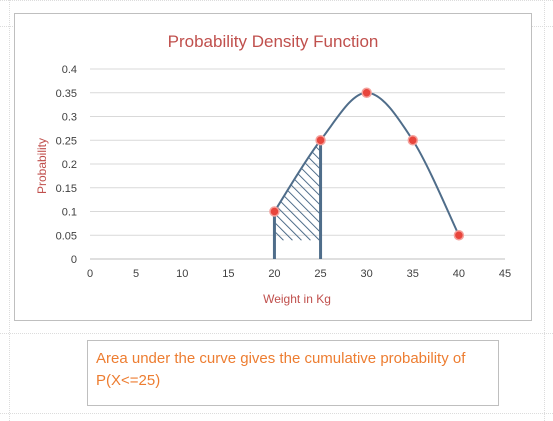  Describe the element at coordinates (69, 213) in the screenshot. I see `y-tick-label: 0.1` at that location.